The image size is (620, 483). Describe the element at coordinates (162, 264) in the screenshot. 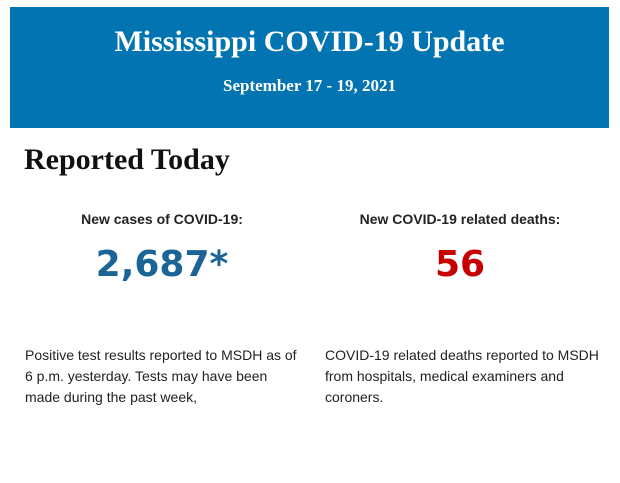

I see `new-cases-value: 2,687*` at that location.